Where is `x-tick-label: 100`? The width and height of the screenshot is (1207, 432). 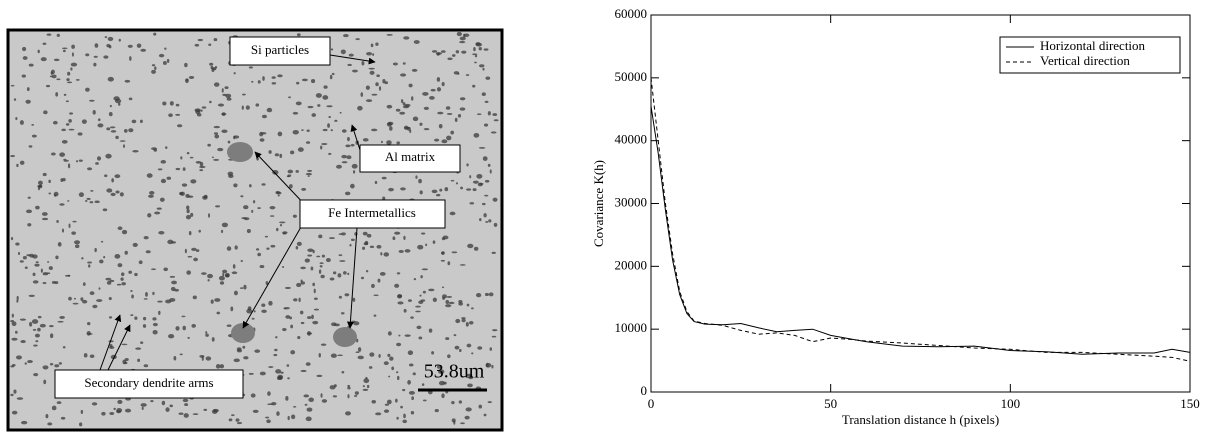 x-tick-label: 100 is located at coordinates (1011, 403).